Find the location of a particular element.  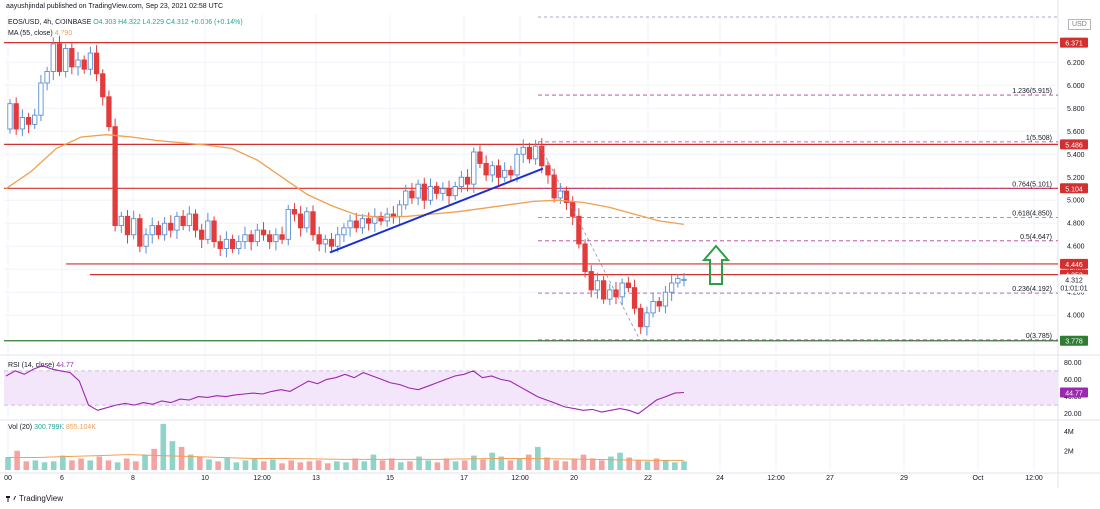

symbol-label: EOS/USD, 4h, COINBASE is located at coordinates (50, 22).